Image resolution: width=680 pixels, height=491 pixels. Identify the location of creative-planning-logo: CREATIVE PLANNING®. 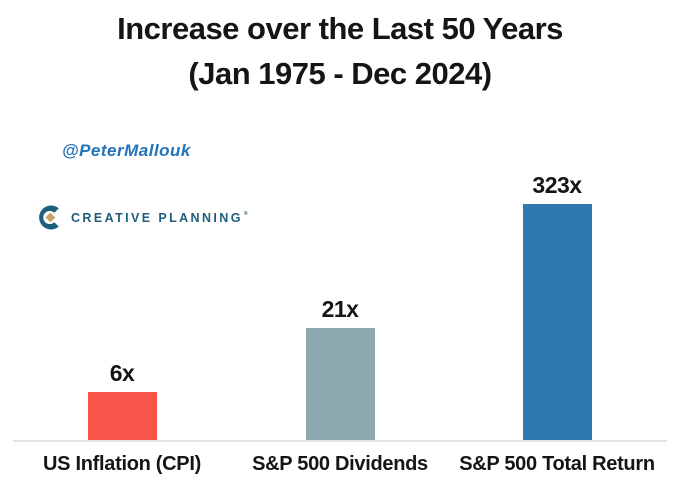
(141, 217).